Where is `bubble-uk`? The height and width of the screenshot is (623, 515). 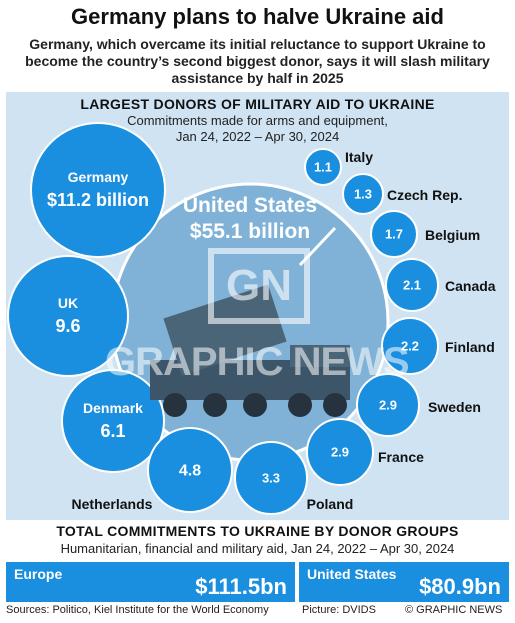 bubble-uk is located at coordinates (68, 316).